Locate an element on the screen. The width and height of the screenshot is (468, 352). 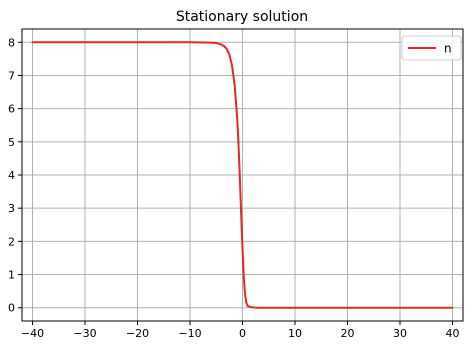
x-tick-label: 30 is located at coordinates (400, 333).